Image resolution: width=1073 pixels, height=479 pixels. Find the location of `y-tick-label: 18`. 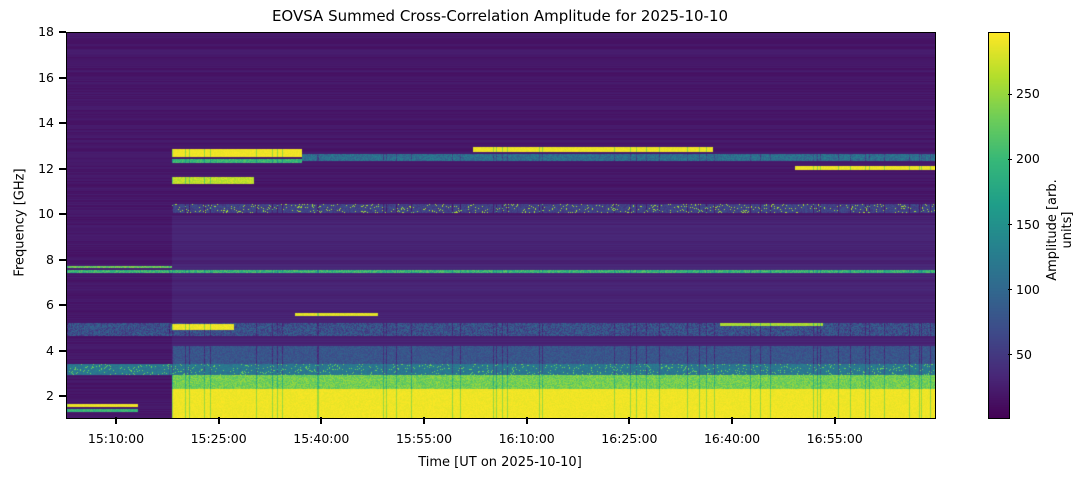

y-tick-label: 18 is located at coordinates (46, 31).